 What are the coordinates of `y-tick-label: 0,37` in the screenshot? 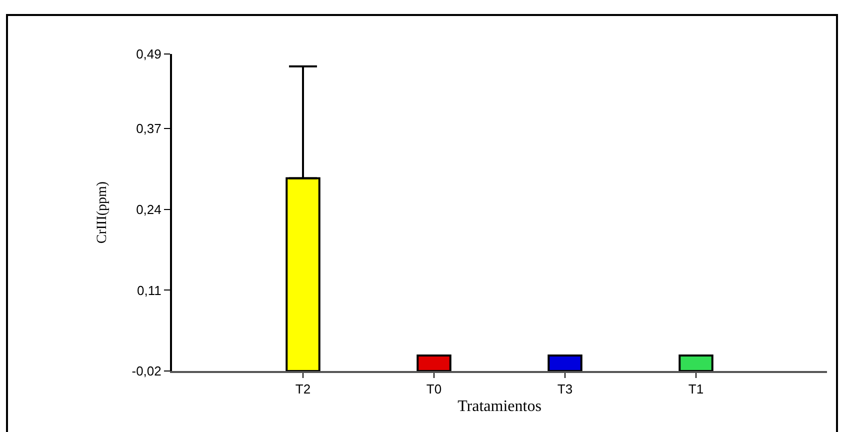 It's located at (149, 128).